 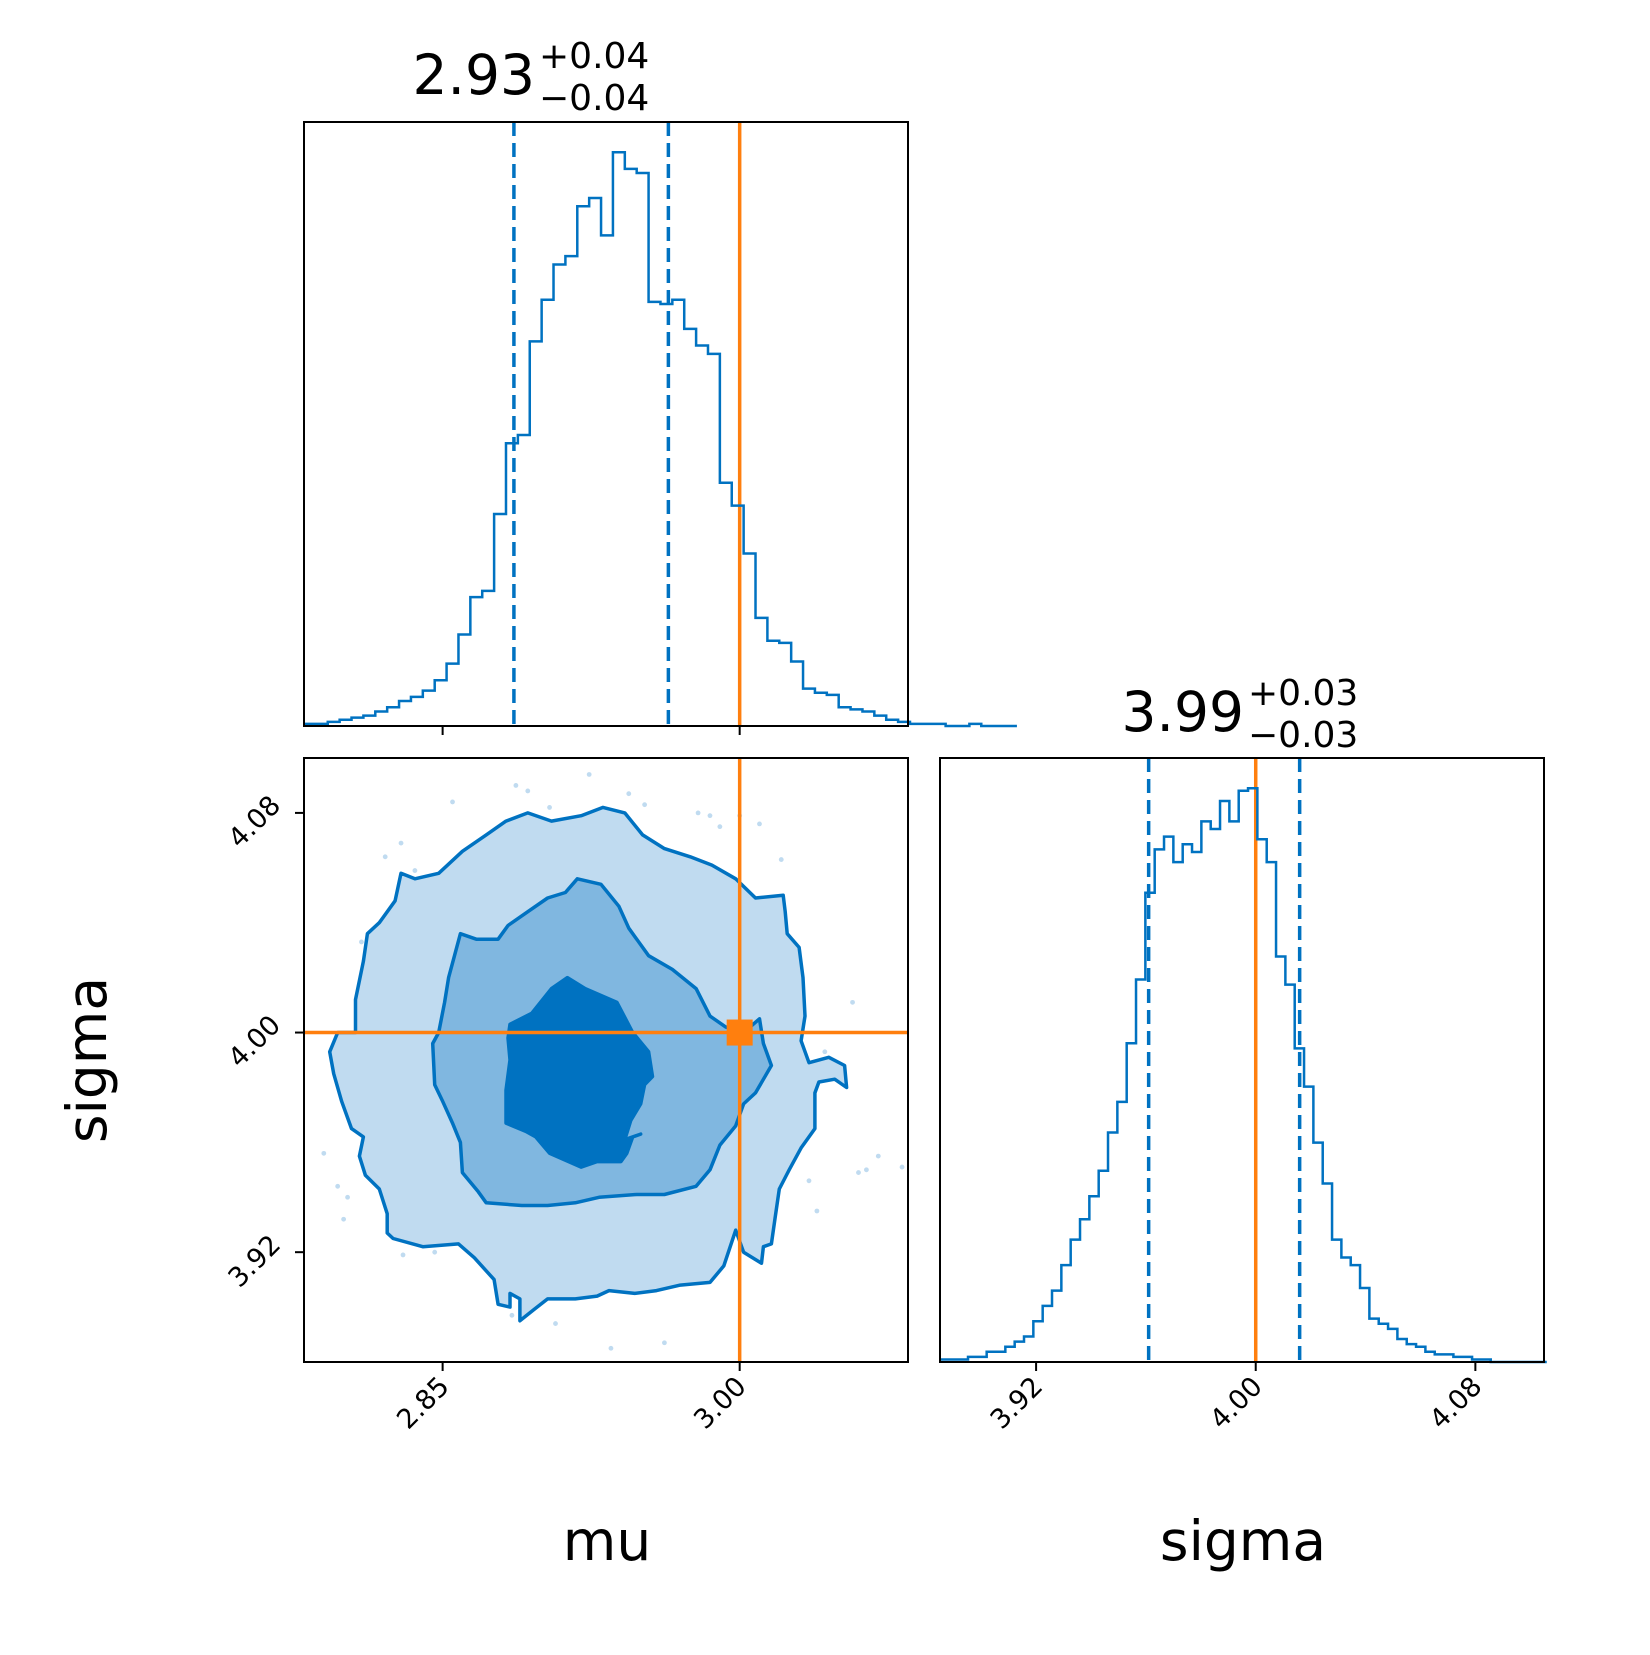 I want to click on mu-sigma-contour-lines, so click(x=588, y=1064).